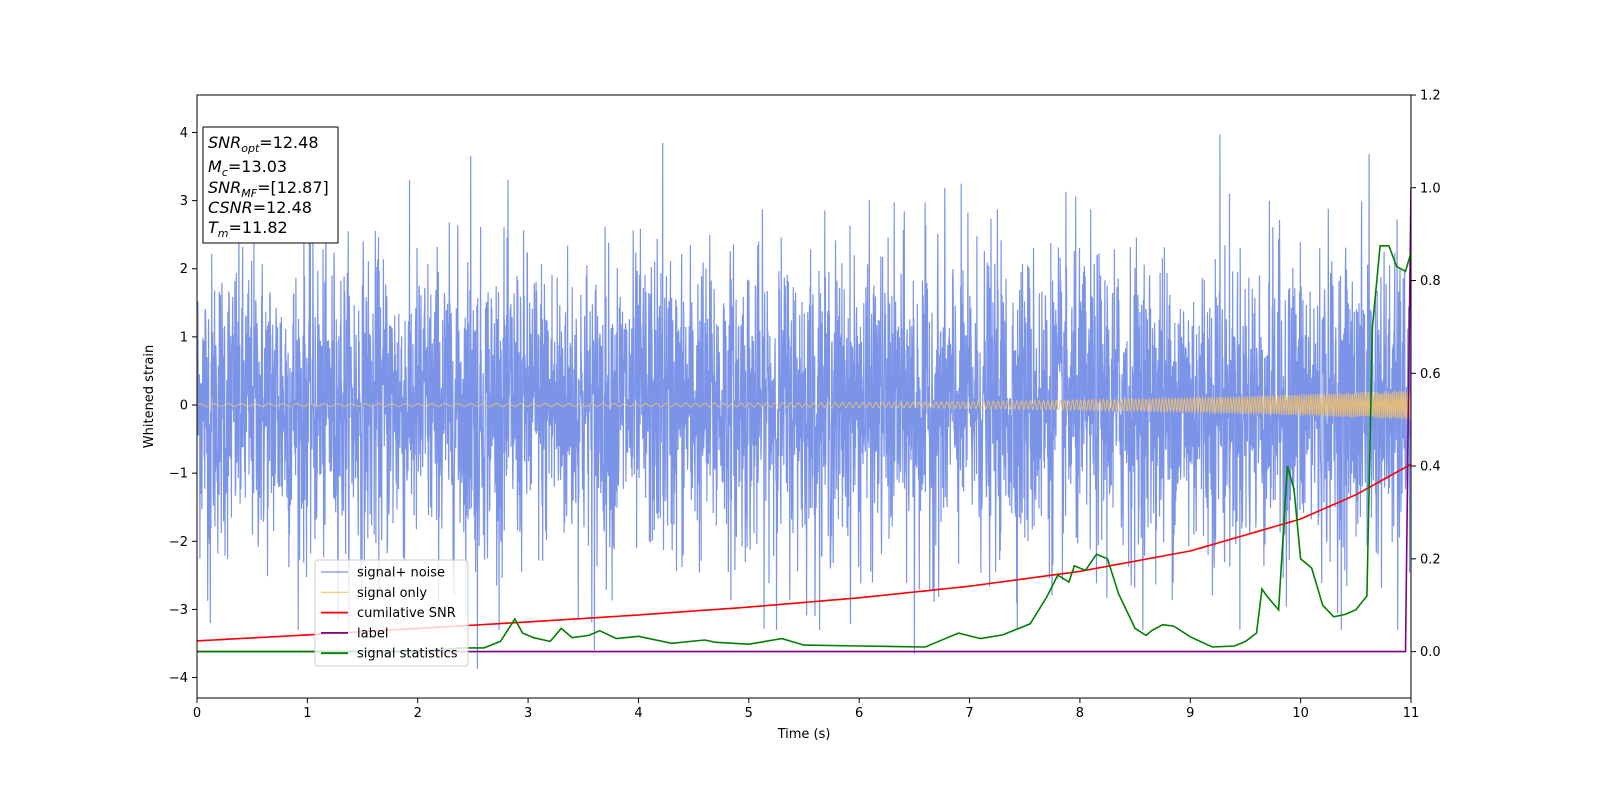 This screenshot has width=1600, height=804. I want to click on y-tick-label: 1, so click(184, 337).